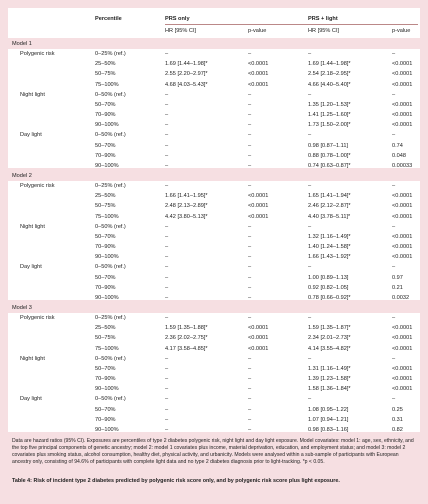  I want to click on cell: 0.0032, so click(401, 297).